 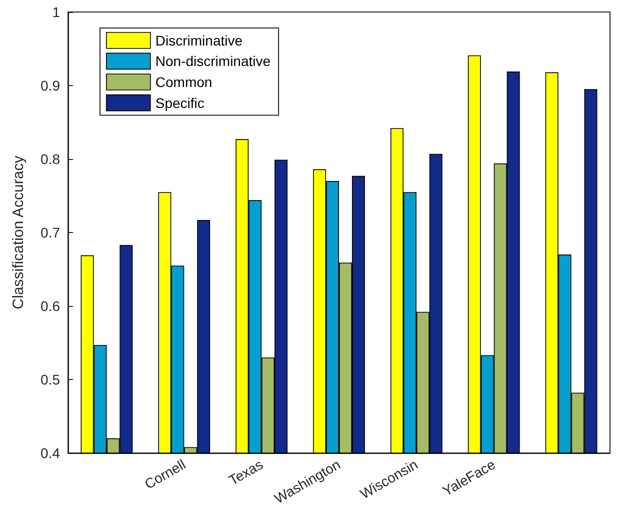 I want to click on y-tick-label: 0.4, so click(x=50, y=453).